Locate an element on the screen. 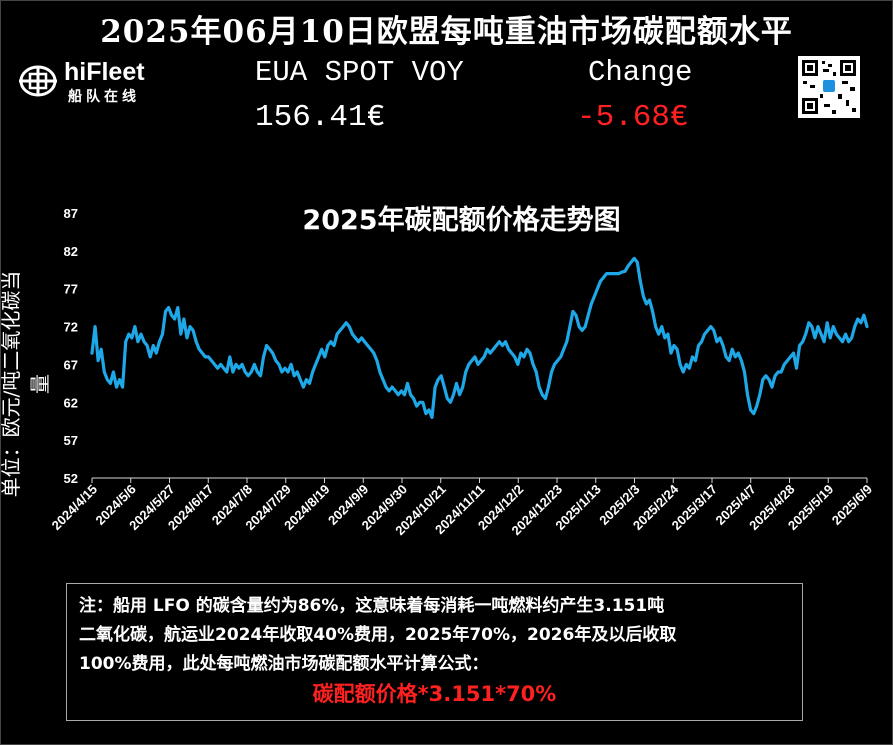  note-line-3: 100%费用，此处每吨燃油市场碳配额水平计算公式： is located at coordinates (284, 664).